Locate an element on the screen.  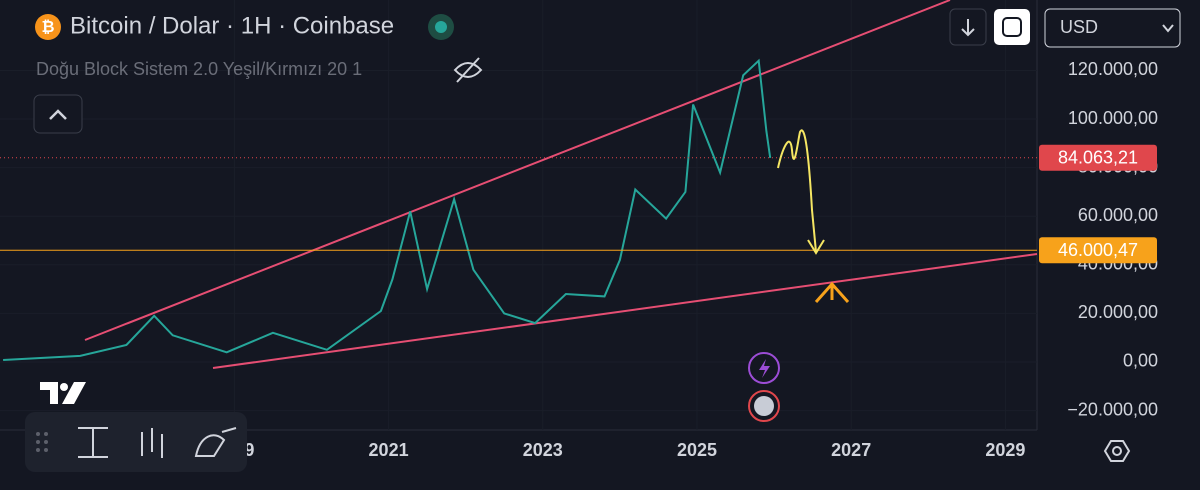
drawing-toolbar is located at coordinates (136, 442).